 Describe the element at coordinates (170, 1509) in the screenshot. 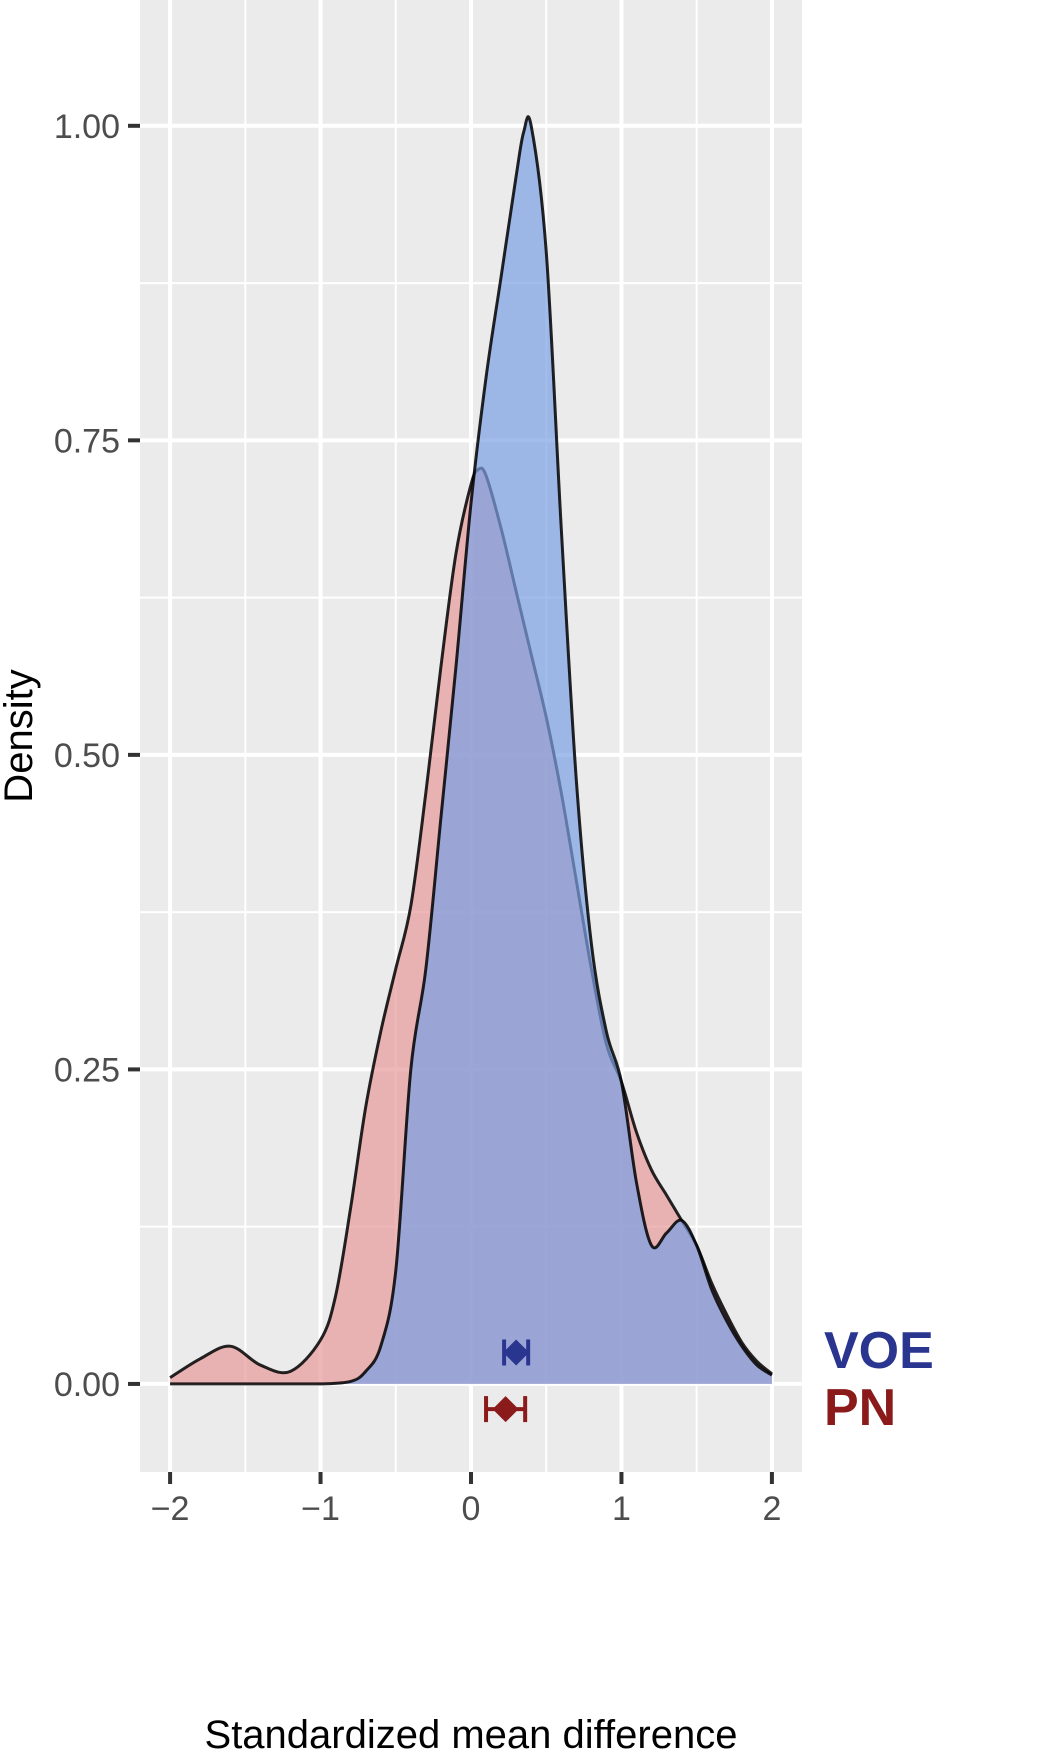

I see `x-tick-label: −2` at that location.